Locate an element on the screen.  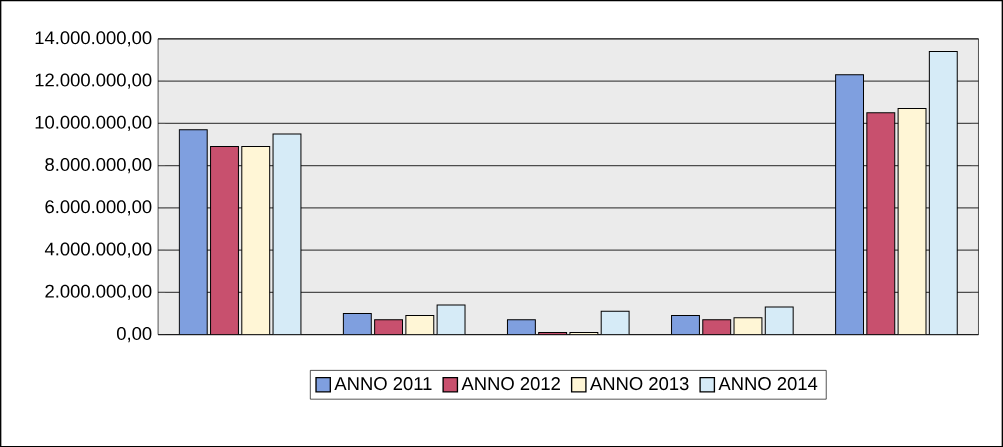
y-tick-label: 12.000.000,00 is located at coordinates (93, 81).